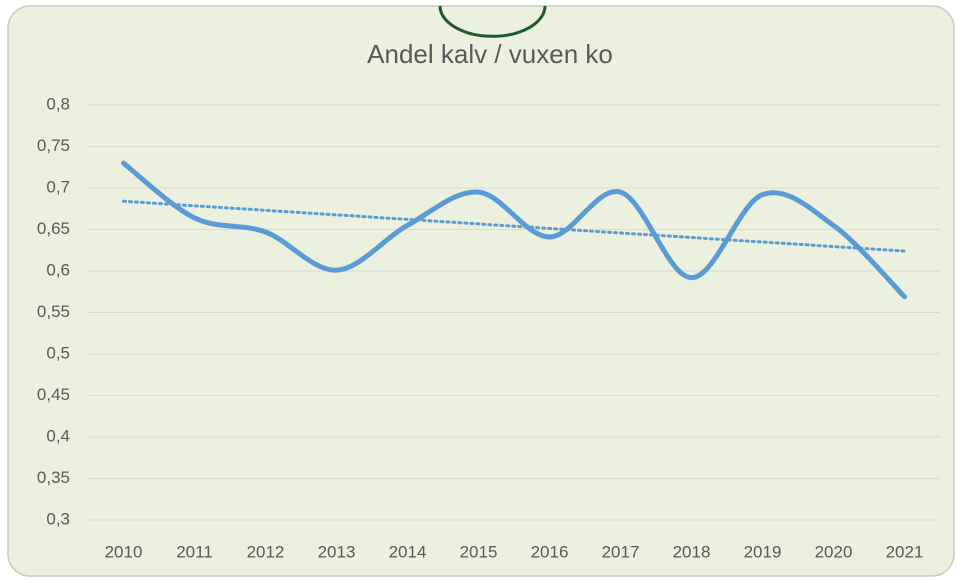 The width and height of the screenshot is (957, 581). What do you see at coordinates (53, 477) in the screenshot?
I see `y-tick-label: 0,35` at bounding box center [53, 477].